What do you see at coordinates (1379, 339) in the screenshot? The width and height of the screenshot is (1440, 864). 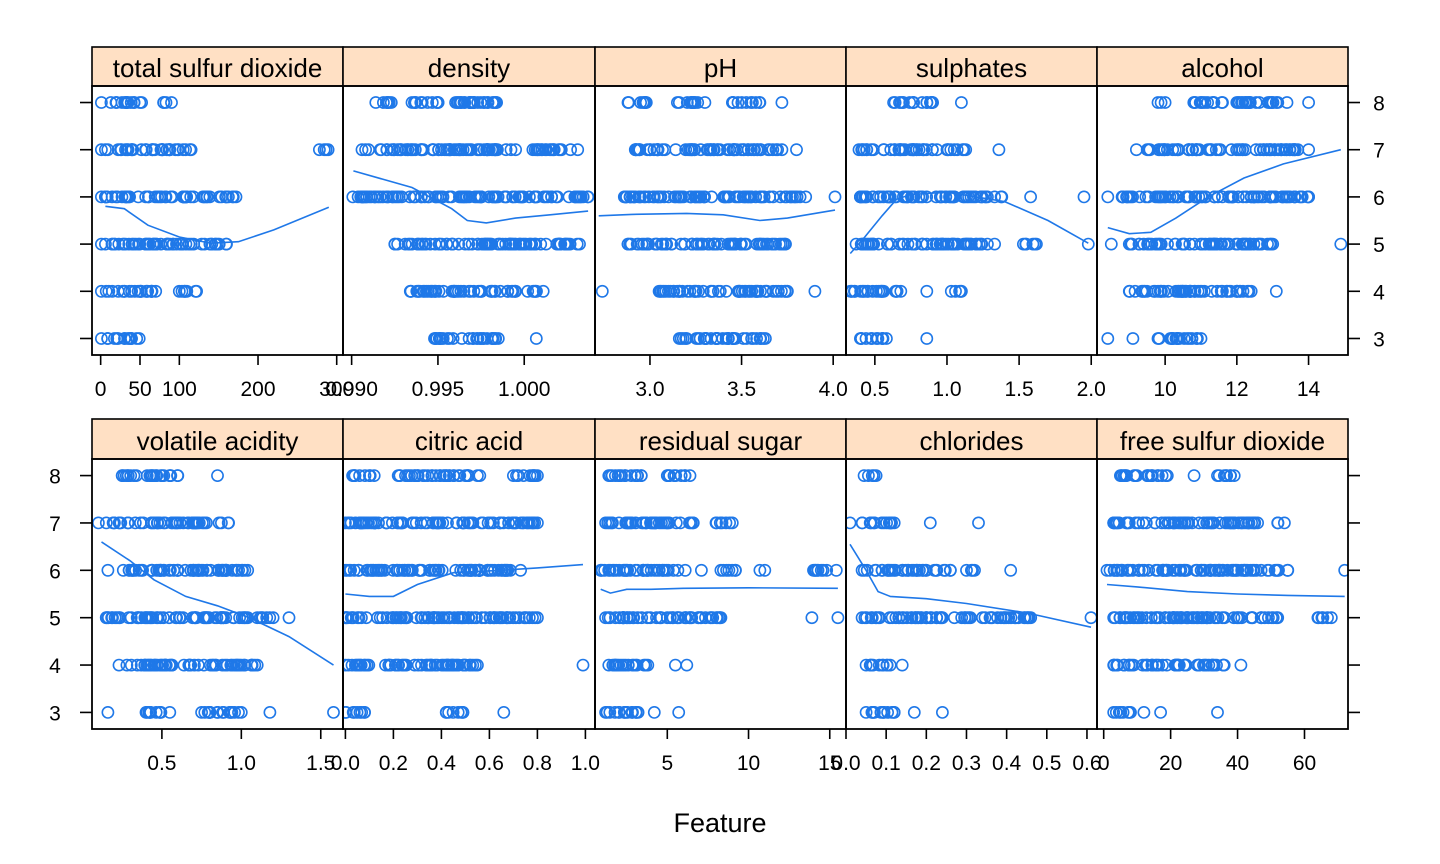 I see `y-tick-label: 3` at bounding box center [1379, 339].